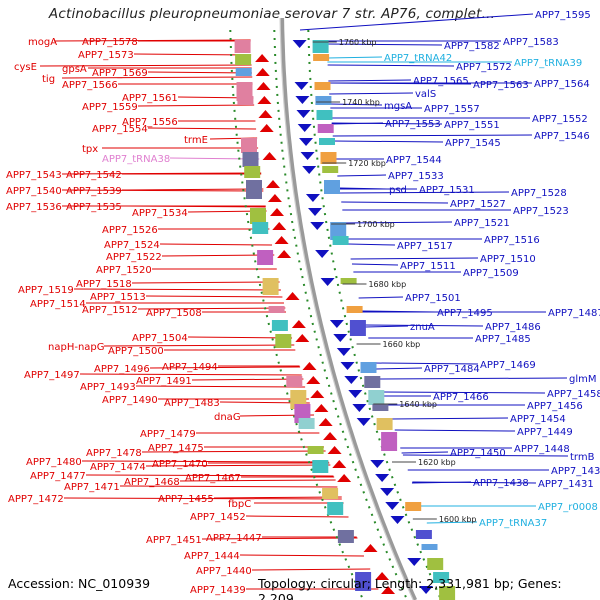  I want to click on right-gene-label: APP7_1466, so click(461, 397).